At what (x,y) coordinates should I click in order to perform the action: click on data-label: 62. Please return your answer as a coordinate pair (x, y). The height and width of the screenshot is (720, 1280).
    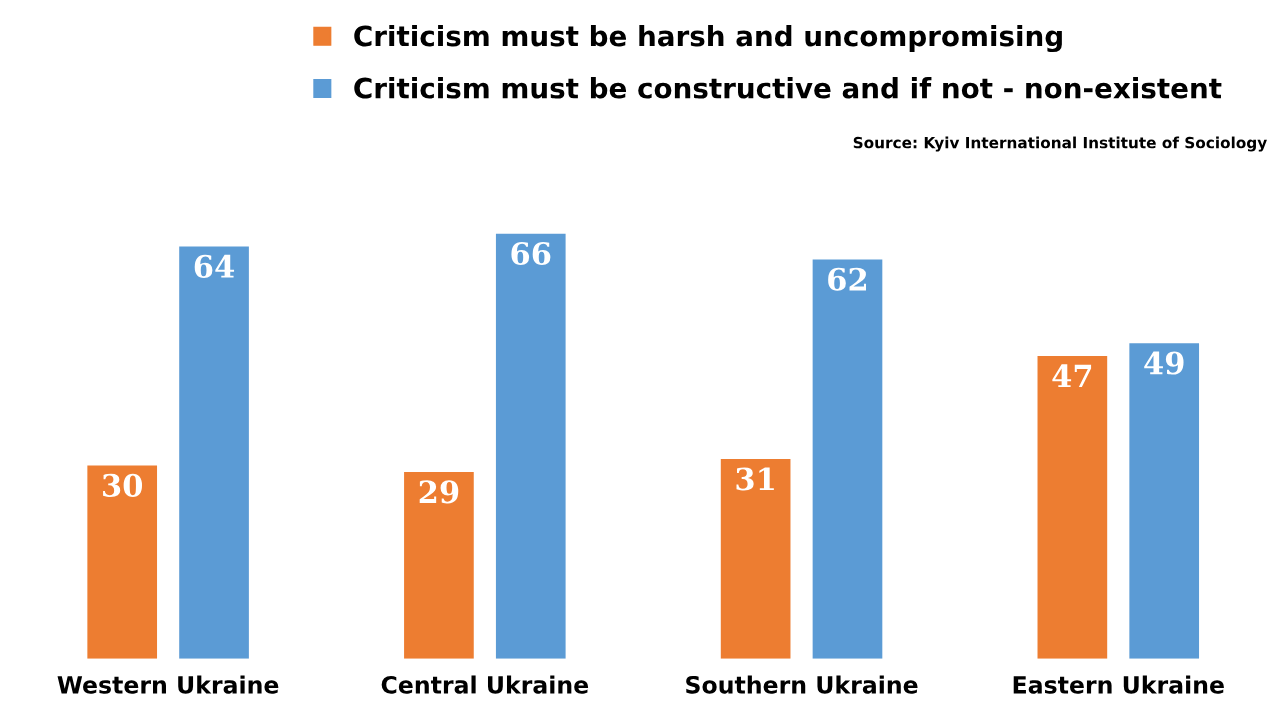
    Looking at the image, I should click on (847, 279).